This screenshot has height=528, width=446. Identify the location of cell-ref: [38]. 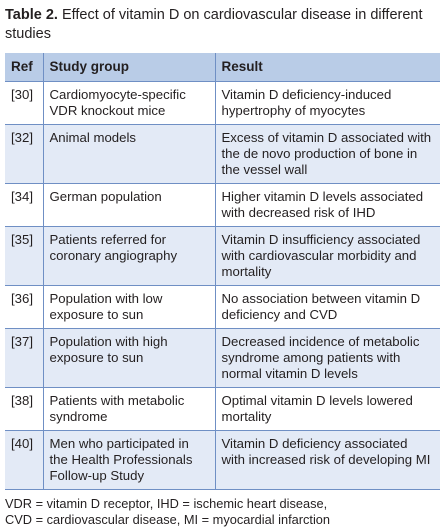
(24, 409).